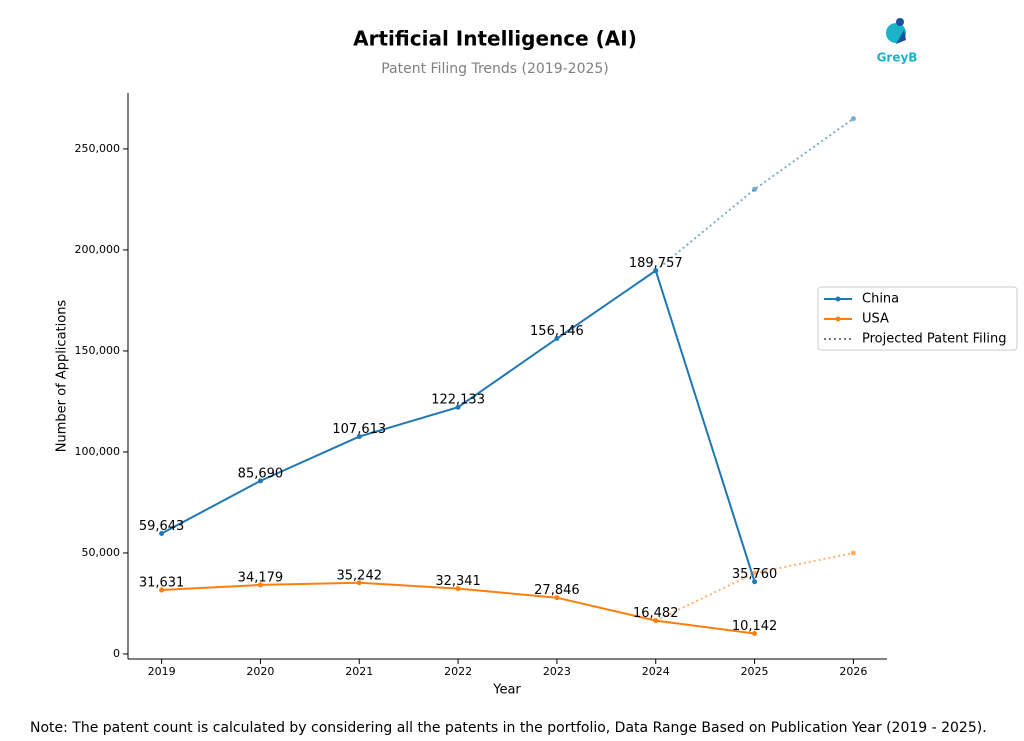 Image resolution: width=1024 pixels, height=741 pixels. I want to click on x-axis-label: Year, so click(506, 690).